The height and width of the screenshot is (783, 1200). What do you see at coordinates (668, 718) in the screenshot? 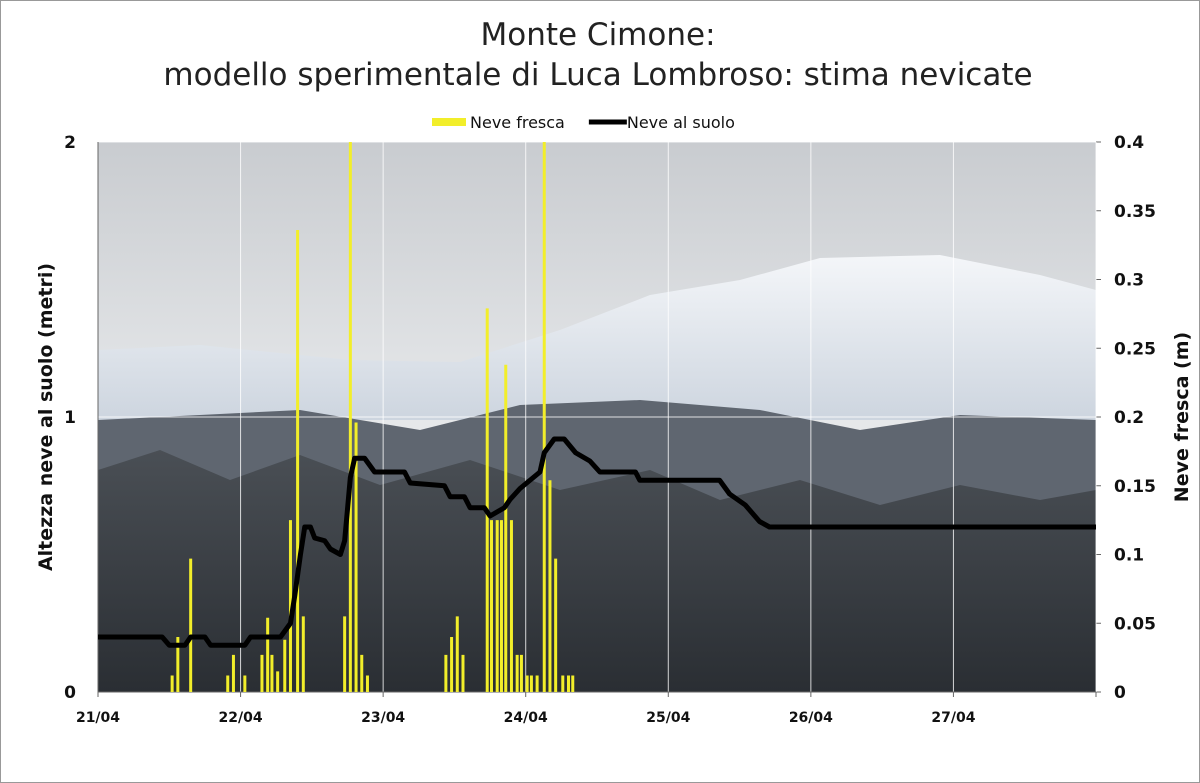
I see `x-tick-label: 25/04` at bounding box center [668, 718].